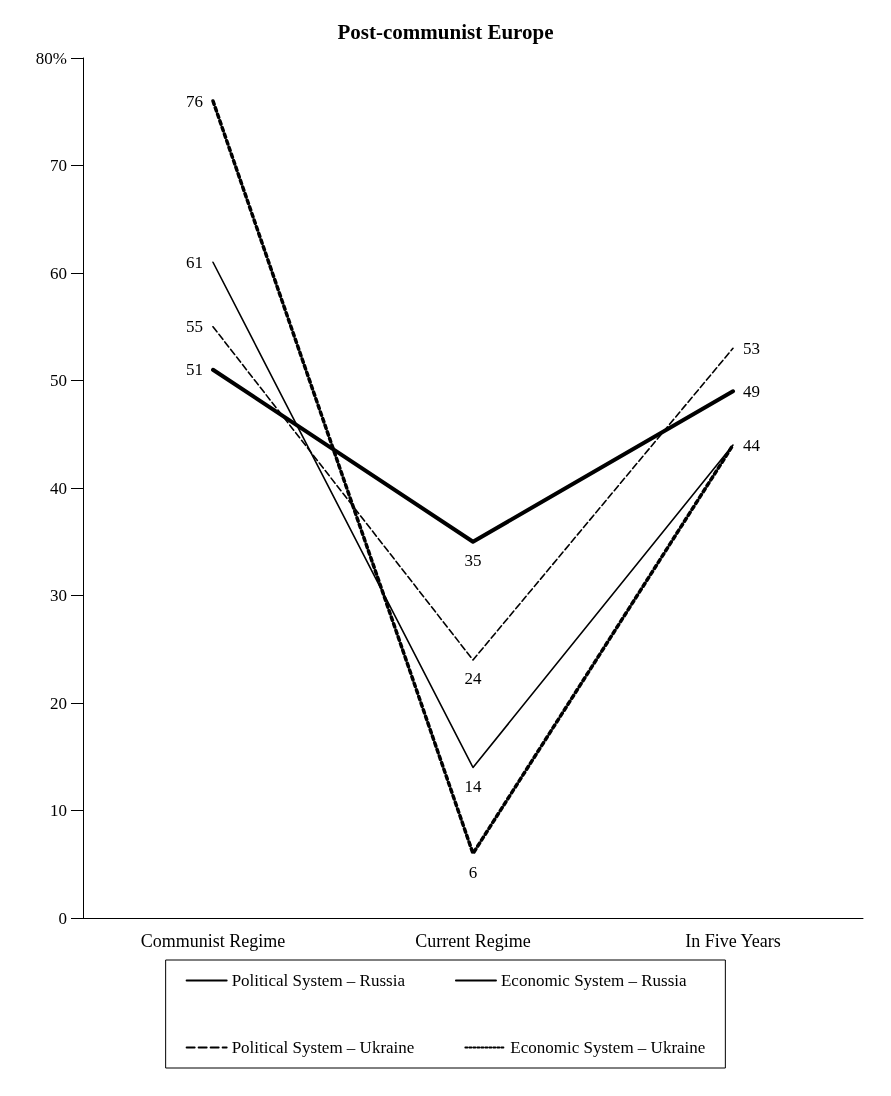  I want to click on y-tick-label: 0, so click(62, 918).